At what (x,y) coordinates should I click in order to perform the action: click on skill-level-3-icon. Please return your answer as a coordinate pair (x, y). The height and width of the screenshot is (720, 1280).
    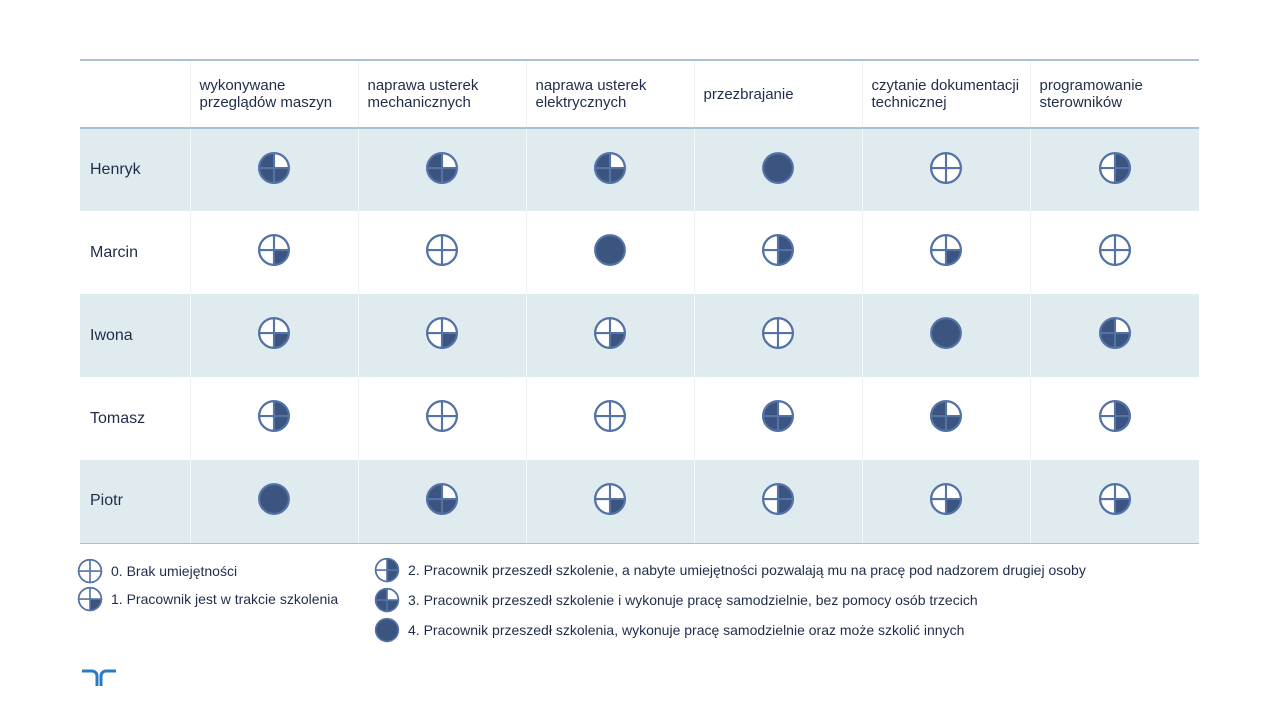
    Looking at the image, I should click on (387, 600).